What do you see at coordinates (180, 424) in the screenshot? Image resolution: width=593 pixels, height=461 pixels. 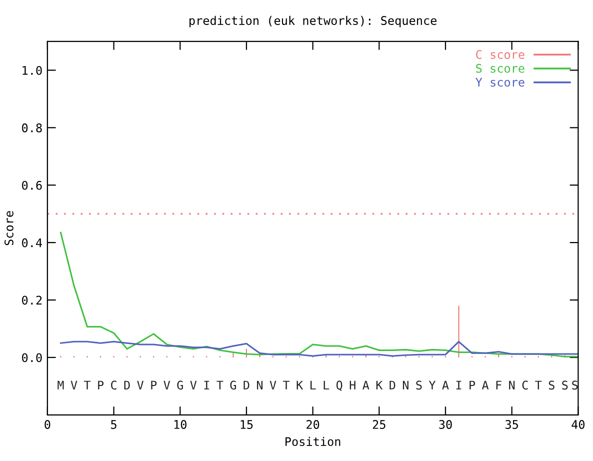 I see `x-tick-label: 10` at bounding box center [180, 424].